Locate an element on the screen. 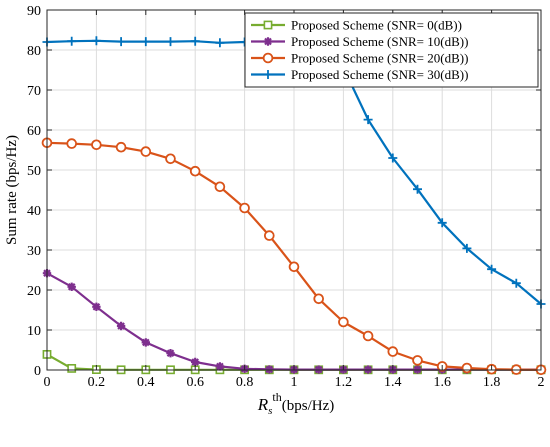 This screenshot has width=550, height=447. x-tick-label: 0 is located at coordinates (47, 382).